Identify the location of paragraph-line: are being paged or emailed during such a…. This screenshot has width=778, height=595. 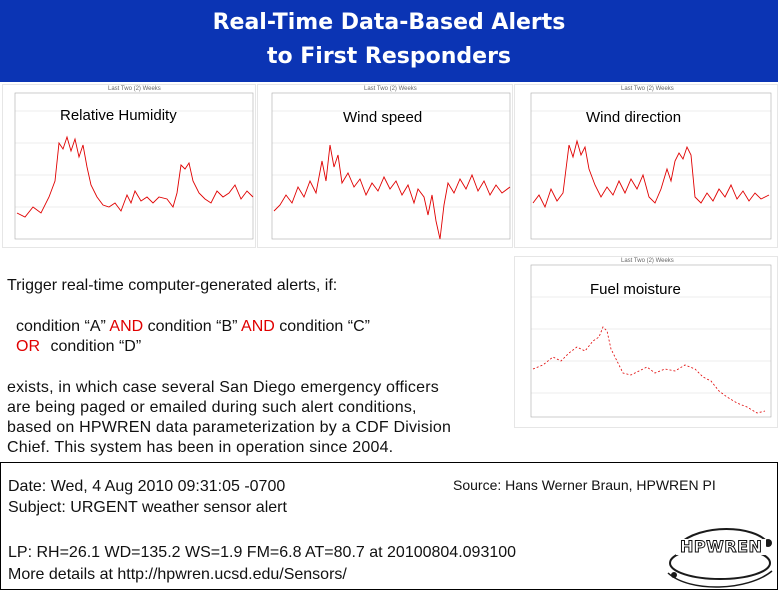
(212, 407).